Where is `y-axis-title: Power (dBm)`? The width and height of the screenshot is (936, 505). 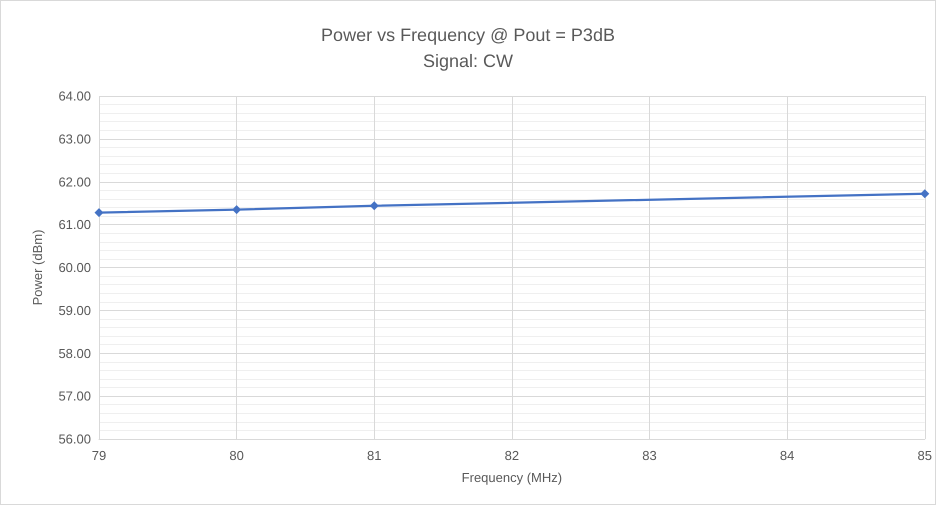 y-axis-title: Power (dBm) is located at coordinates (37, 268).